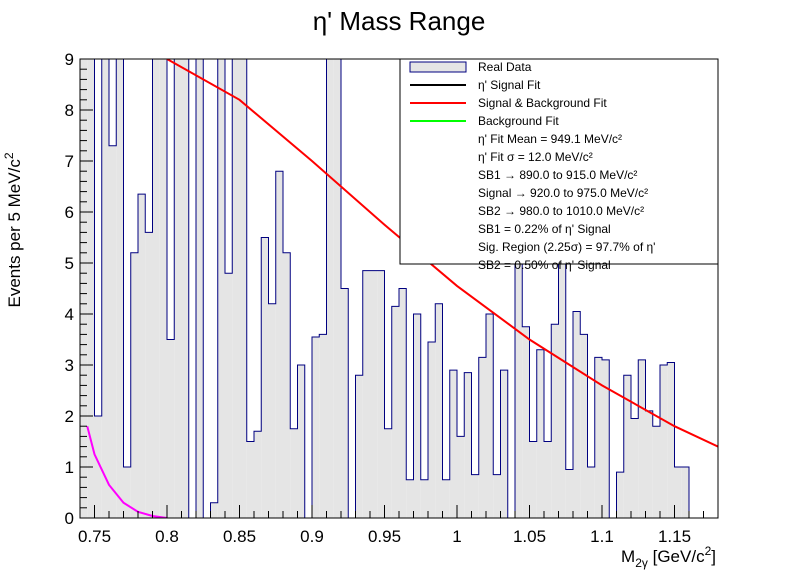  Describe the element at coordinates (602, 536) in the screenshot. I see `x-tick-label: 1.1` at that location.